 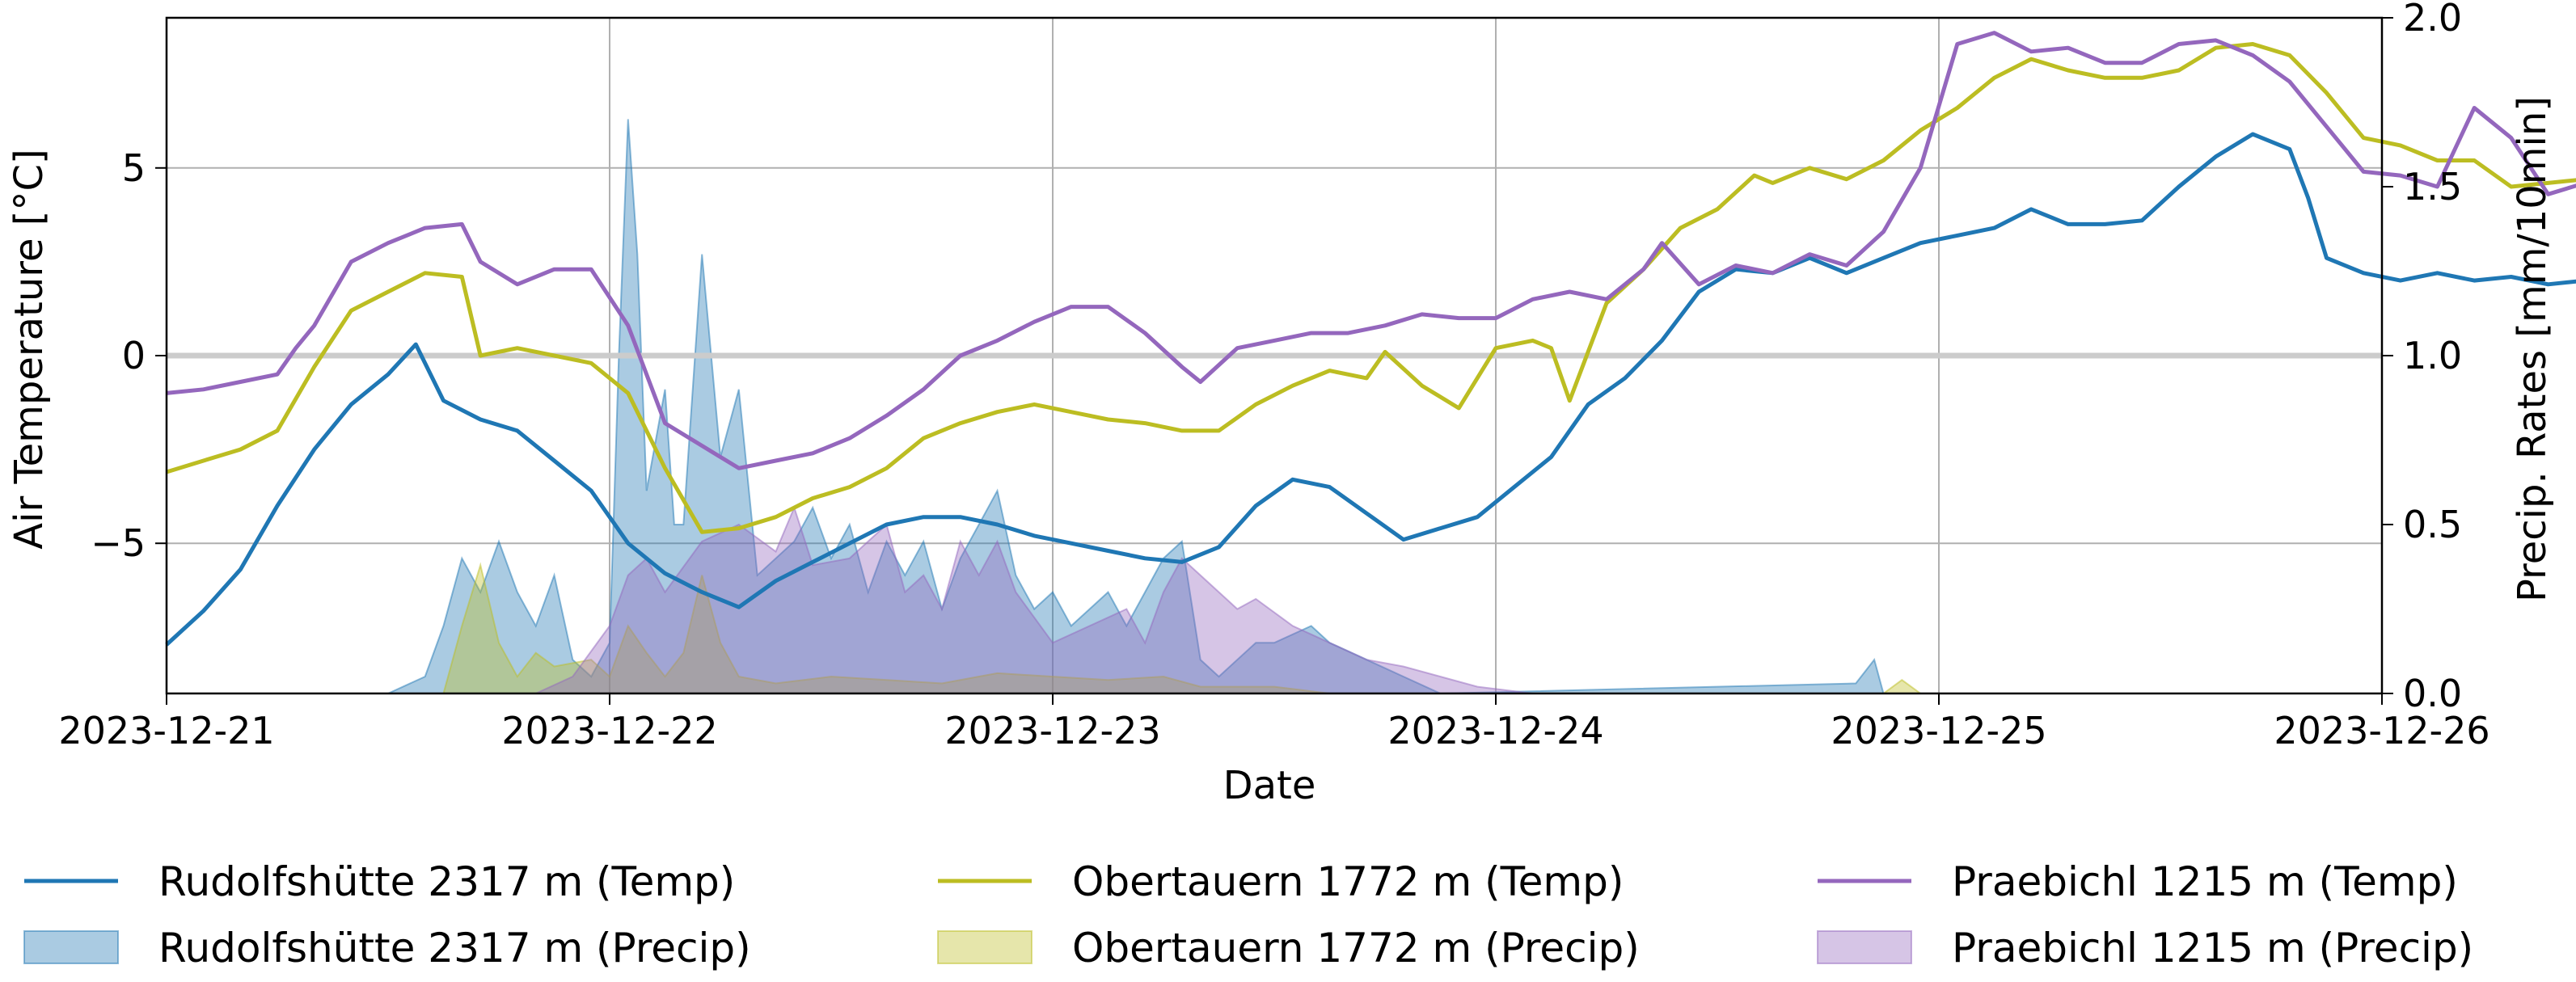 I want to click on y2-tick-label: 0.0, so click(x=2432, y=693).